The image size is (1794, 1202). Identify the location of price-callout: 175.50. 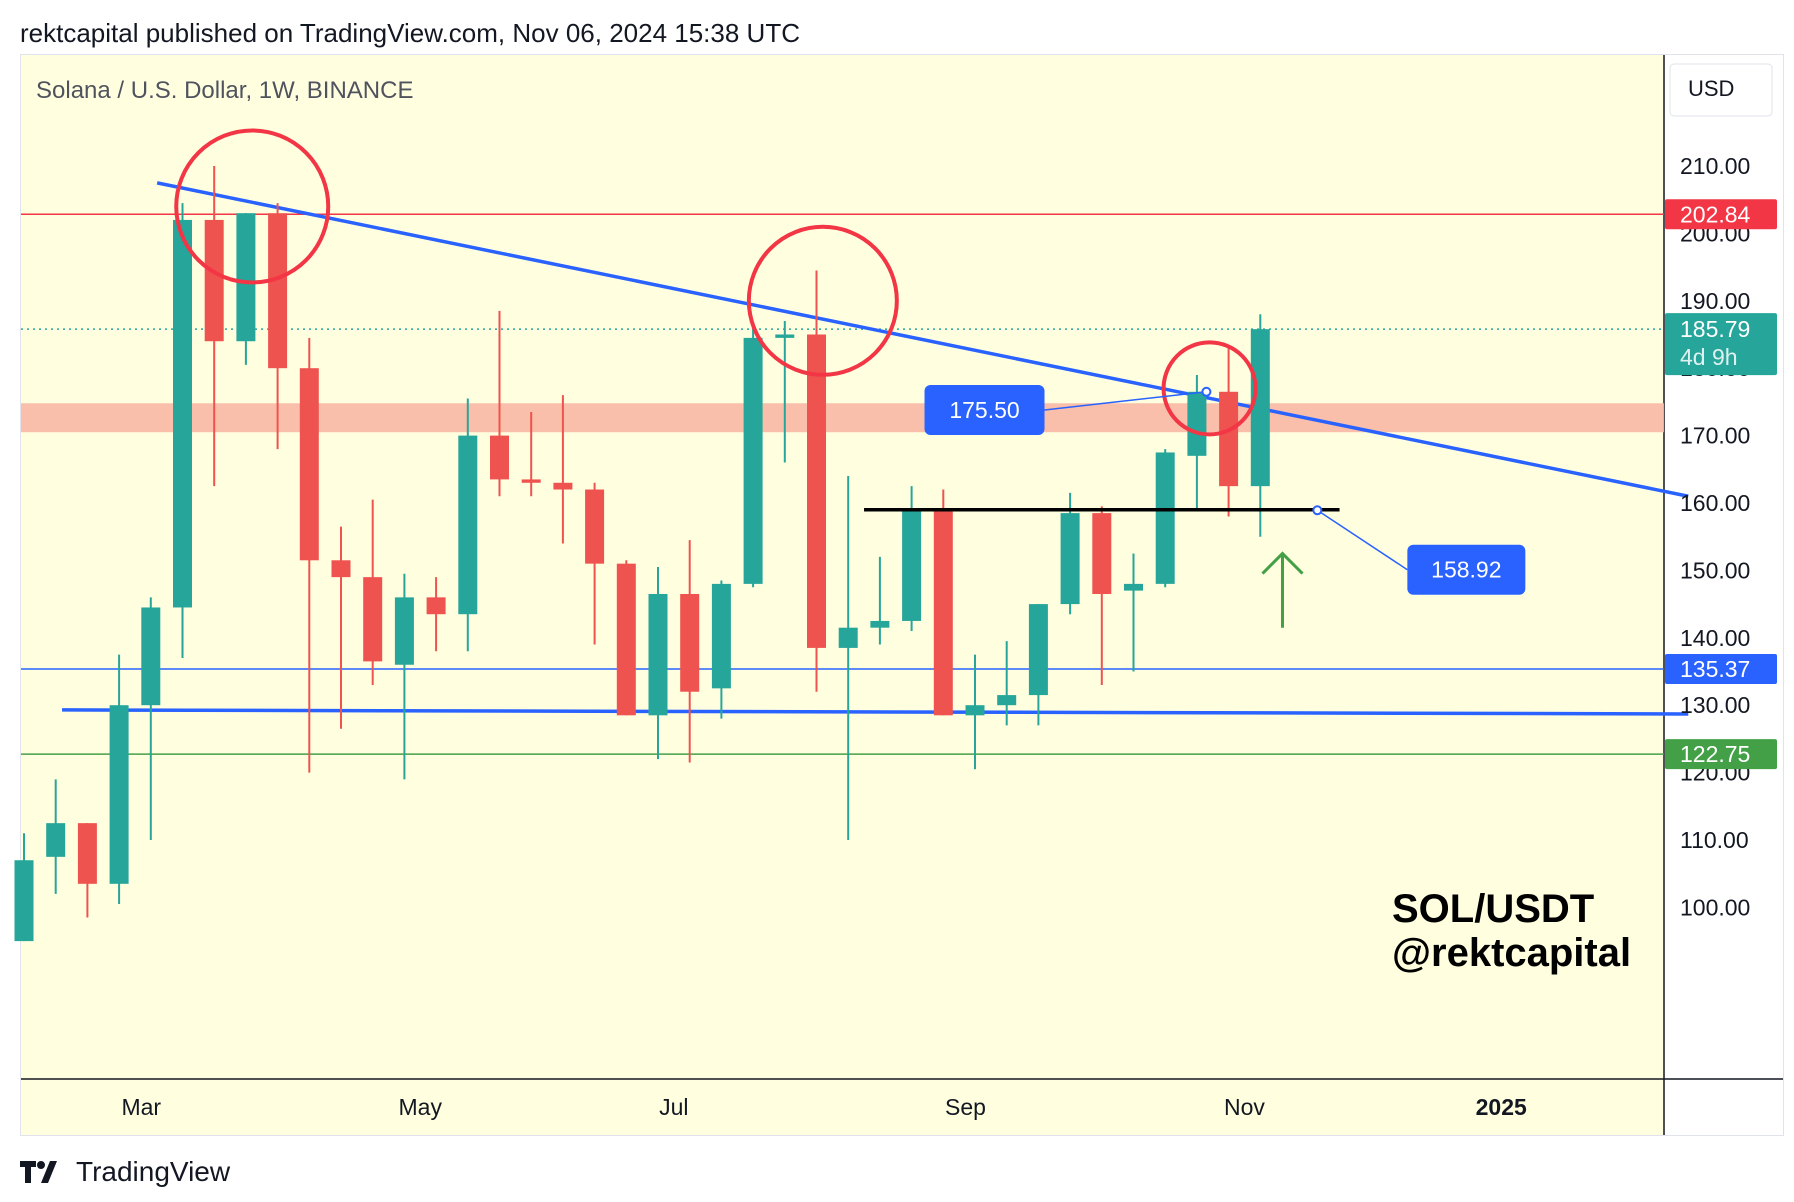
(1068, 409).